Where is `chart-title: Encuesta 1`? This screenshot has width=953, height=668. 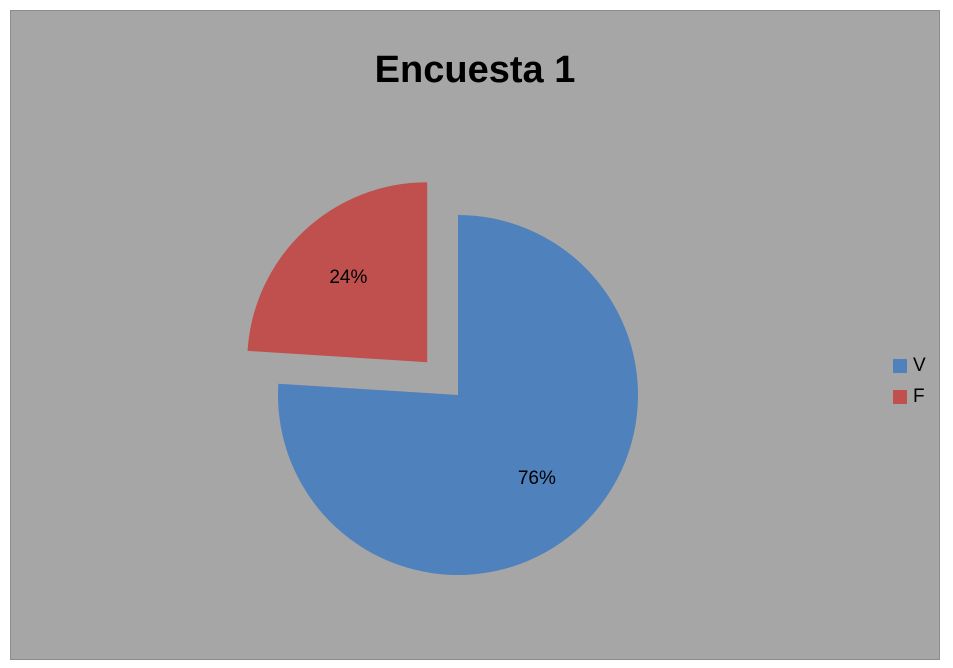 chart-title: Encuesta 1 is located at coordinates (475, 70).